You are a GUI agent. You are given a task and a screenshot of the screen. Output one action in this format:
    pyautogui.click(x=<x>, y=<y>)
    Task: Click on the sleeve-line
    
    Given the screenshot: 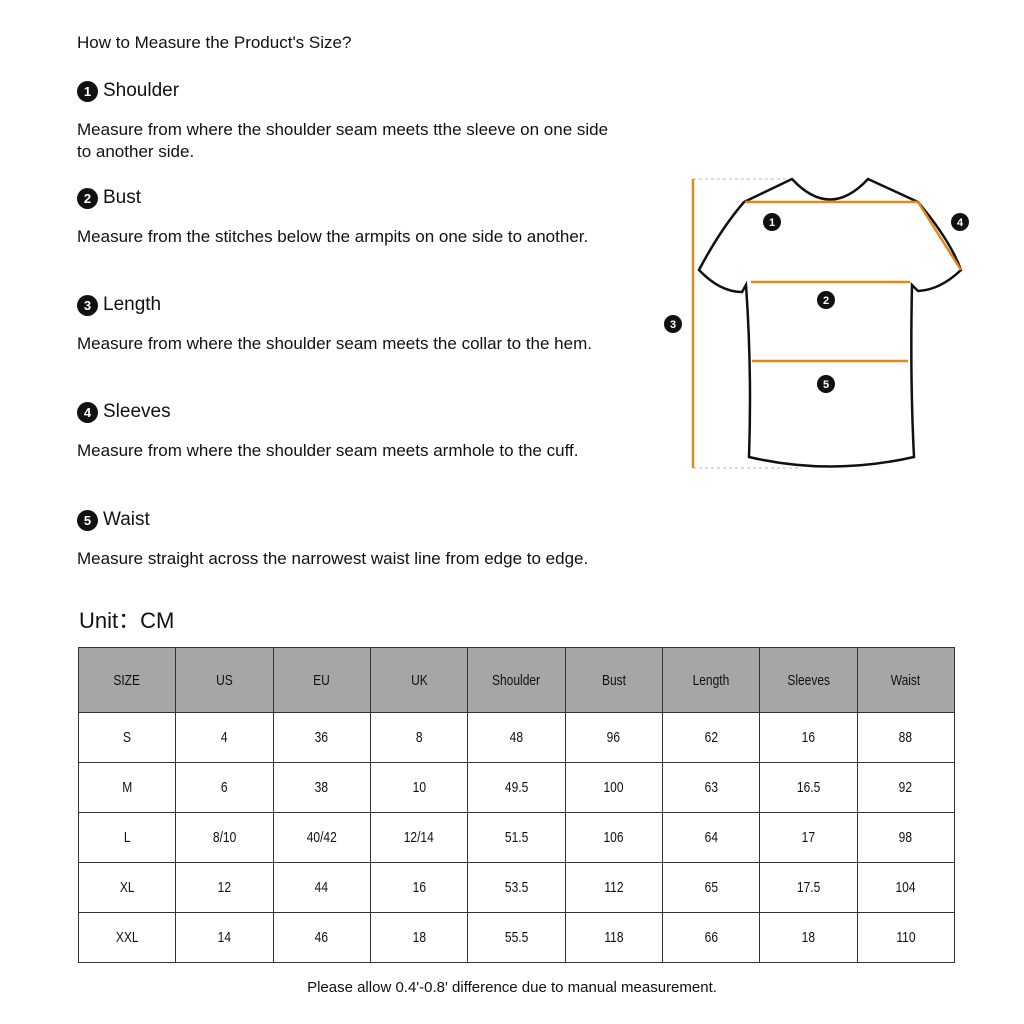 What is the action you would take?
    pyautogui.click(x=939, y=236)
    